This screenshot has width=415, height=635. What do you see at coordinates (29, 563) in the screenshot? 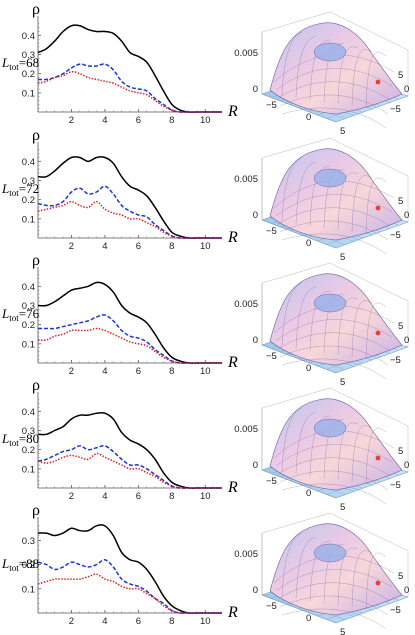
I see `ltot-value: =88` at bounding box center [29, 563].